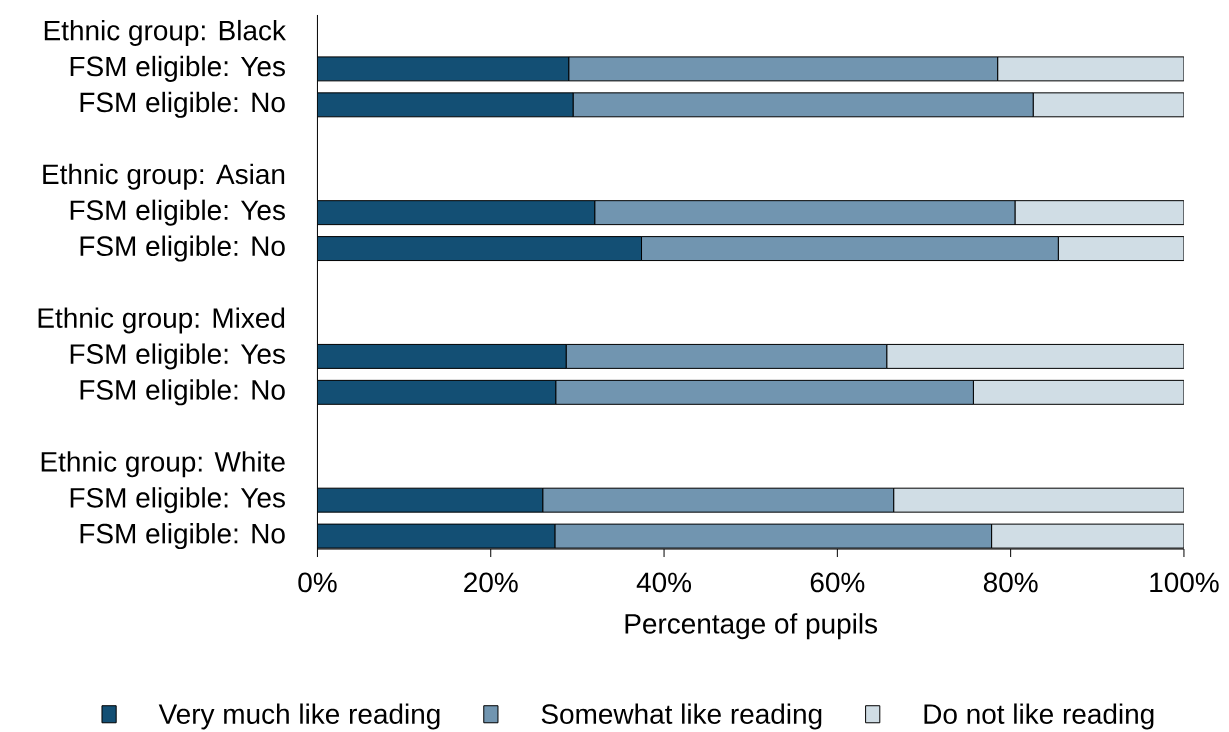 Image resolution: width=1229 pixels, height=732 pixels. Describe the element at coordinates (163, 464) in the screenshot. I see `y-tick-label: Ethnic group: White` at that location.